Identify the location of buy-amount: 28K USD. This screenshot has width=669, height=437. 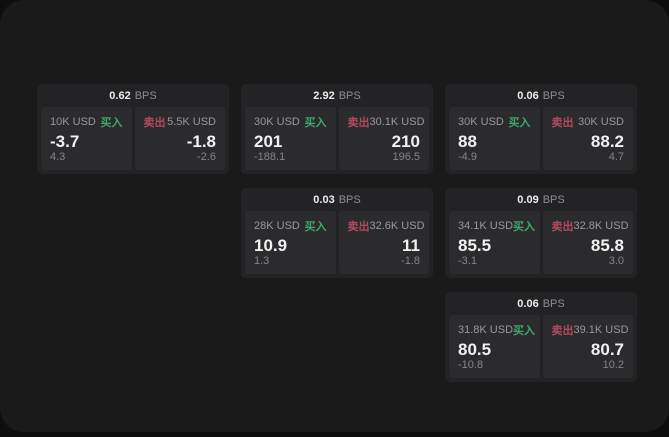
(277, 226).